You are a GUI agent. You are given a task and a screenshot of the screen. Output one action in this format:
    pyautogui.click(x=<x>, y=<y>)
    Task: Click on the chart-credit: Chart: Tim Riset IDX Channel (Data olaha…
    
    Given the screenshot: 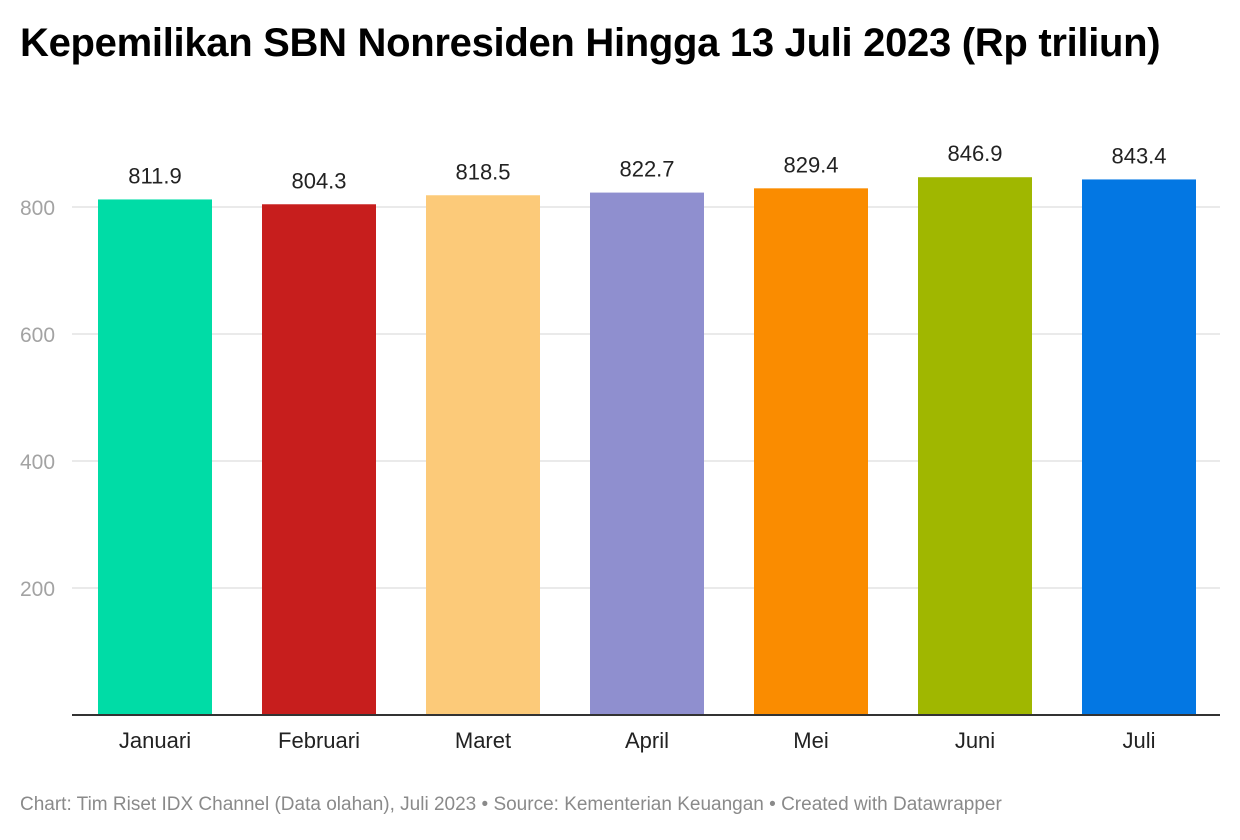 What is the action you would take?
    pyautogui.click(x=248, y=804)
    